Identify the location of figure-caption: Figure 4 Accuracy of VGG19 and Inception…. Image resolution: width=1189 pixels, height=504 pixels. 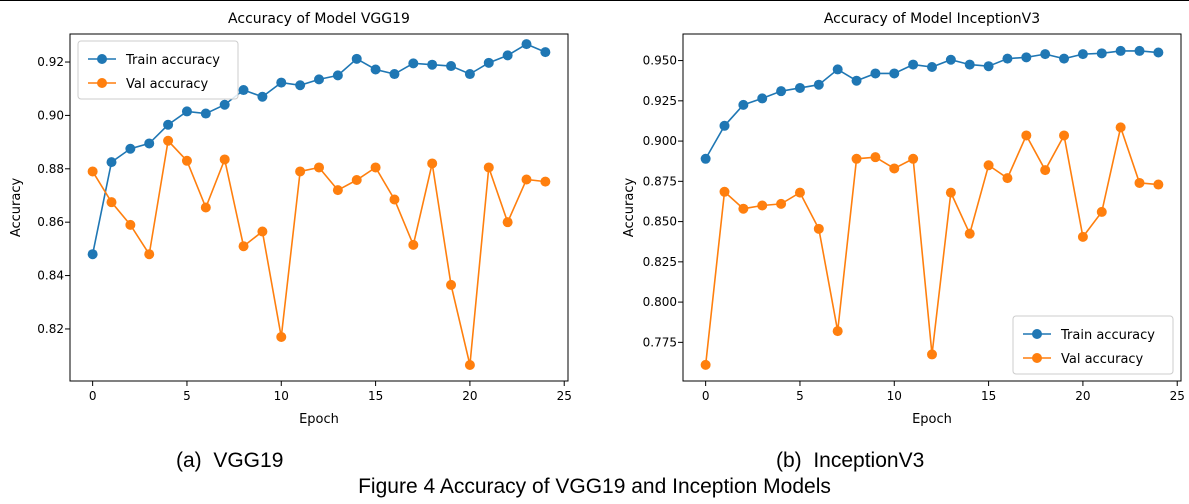
(594, 486).